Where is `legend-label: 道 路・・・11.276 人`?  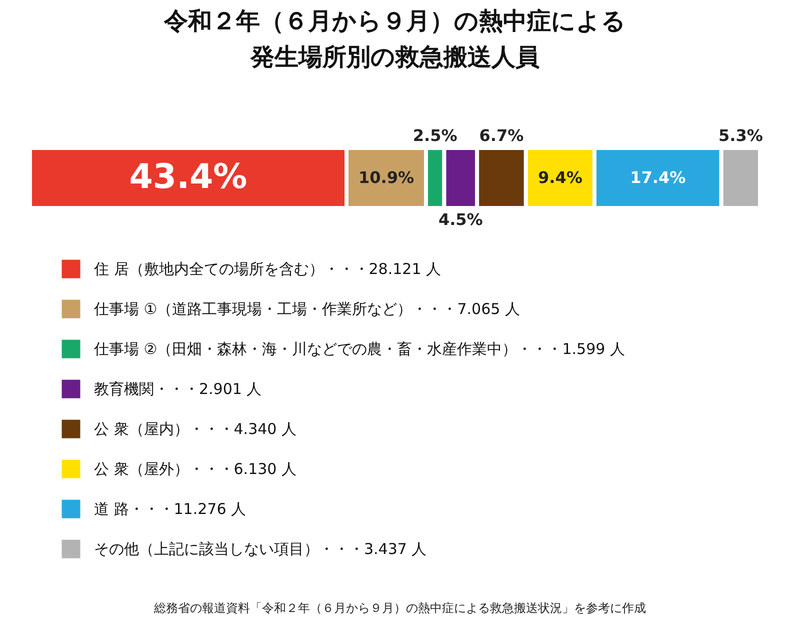
legend-label: 道 路・・・11.276 人 is located at coordinates (170, 509).